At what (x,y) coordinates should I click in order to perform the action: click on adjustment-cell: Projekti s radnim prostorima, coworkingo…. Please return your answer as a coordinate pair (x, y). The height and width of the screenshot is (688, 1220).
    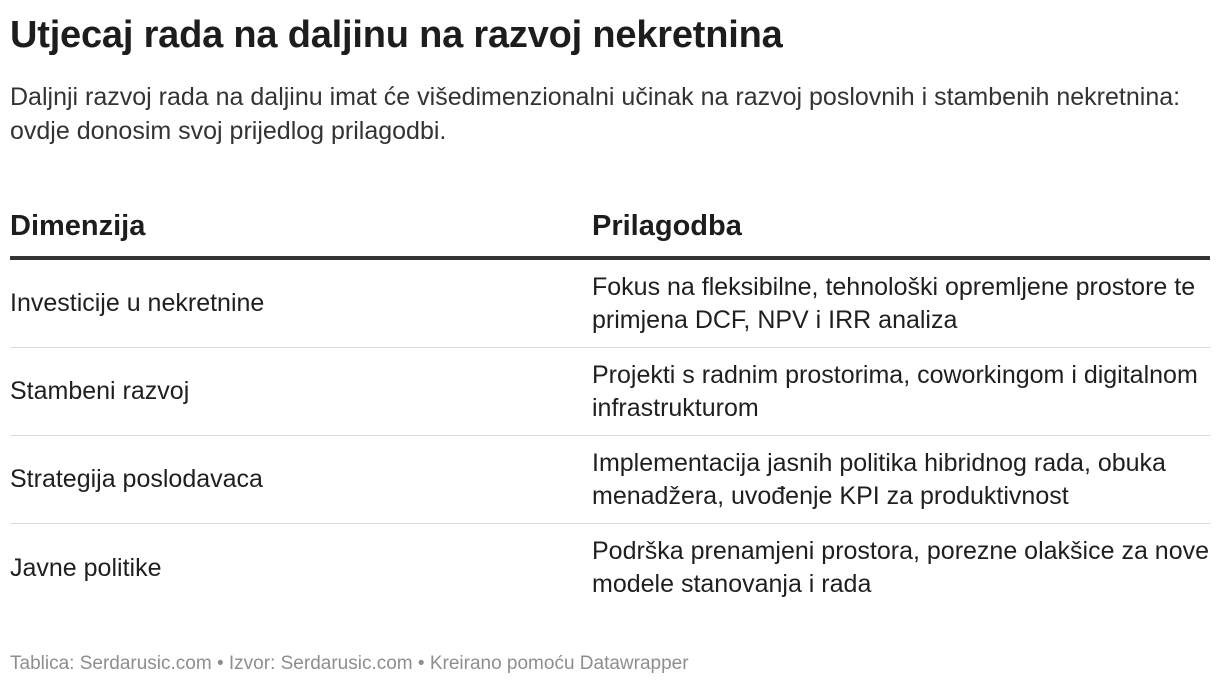
    Looking at the image, I should click on (895, 391).